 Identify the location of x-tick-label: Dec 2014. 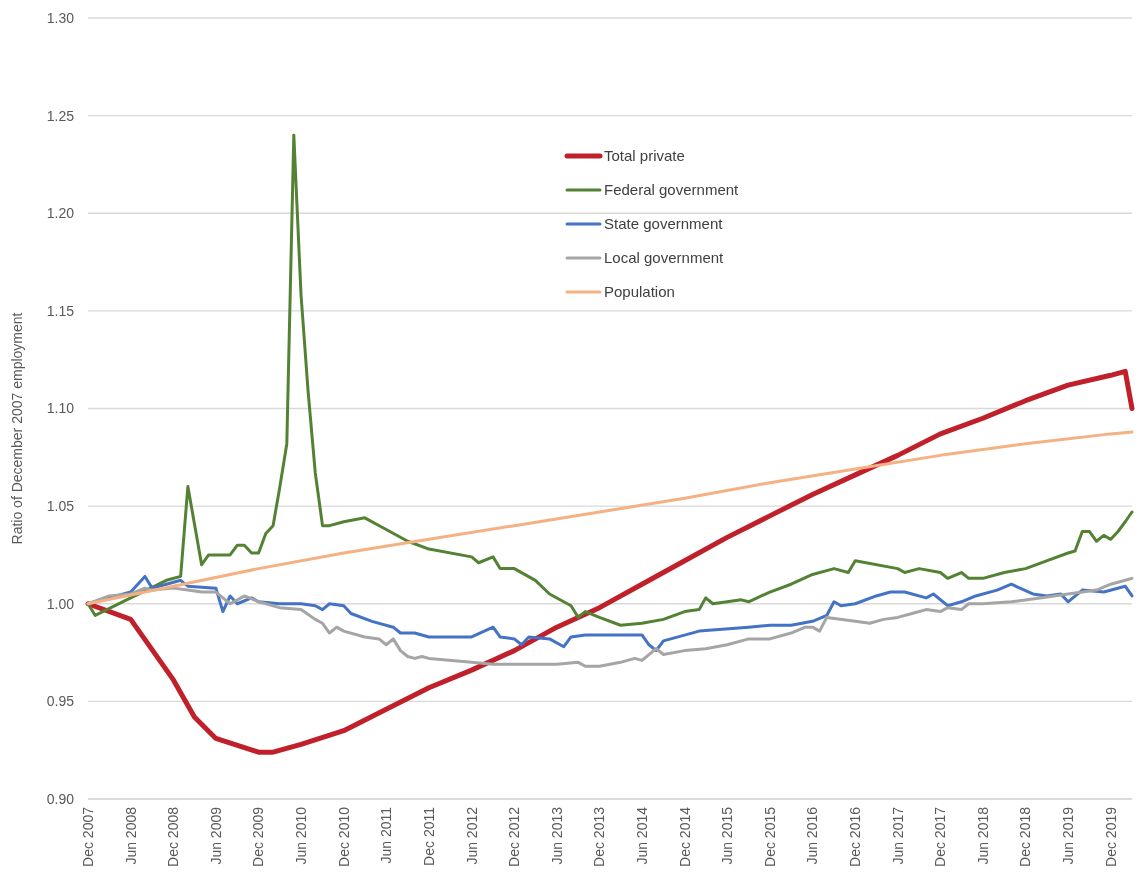
(684, 836).